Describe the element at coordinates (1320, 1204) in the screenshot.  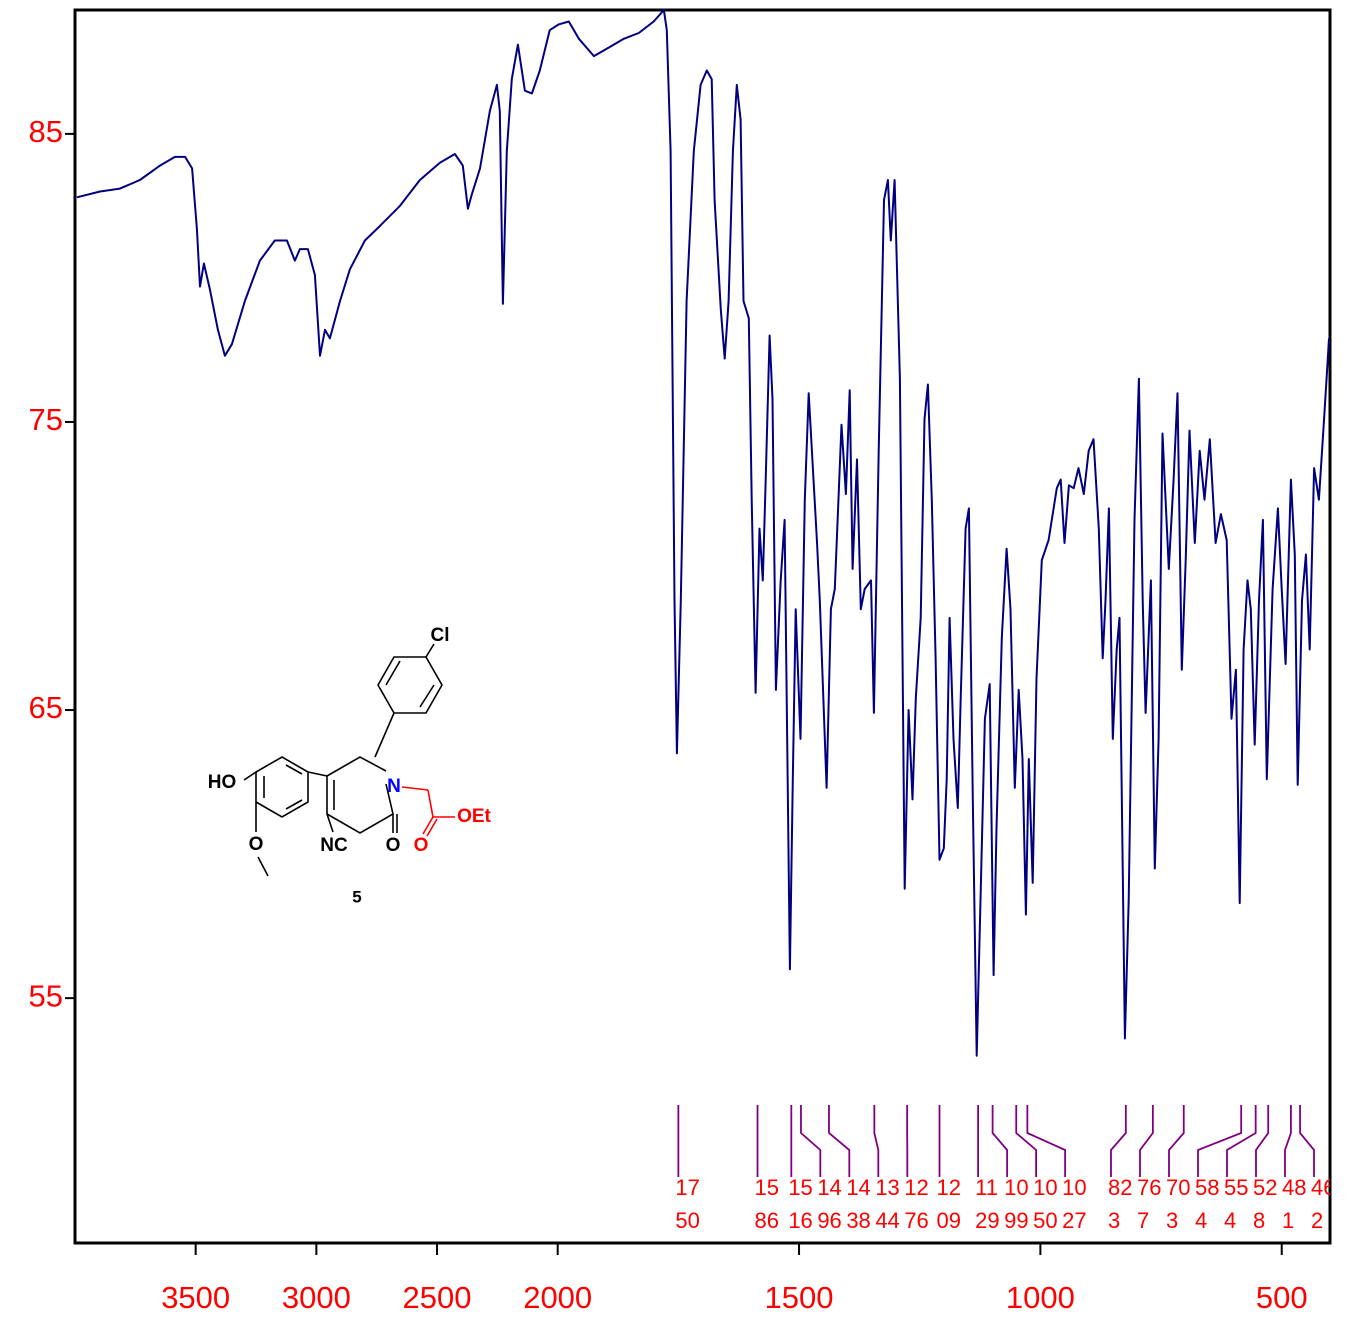
I see `peak-label: 462` at that location.